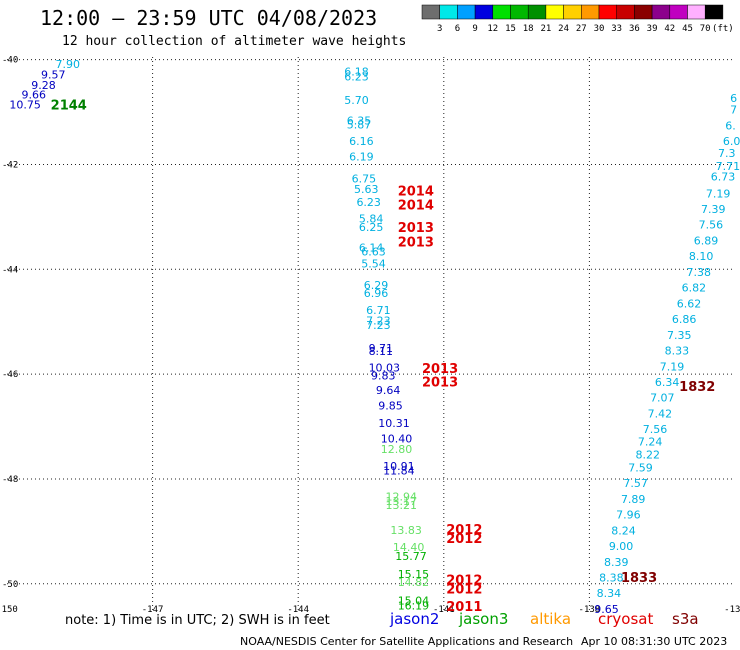  Describe the element at coordinates (628, 515) in the screenshot. I see `wave-height-value: 7.96` at that location.